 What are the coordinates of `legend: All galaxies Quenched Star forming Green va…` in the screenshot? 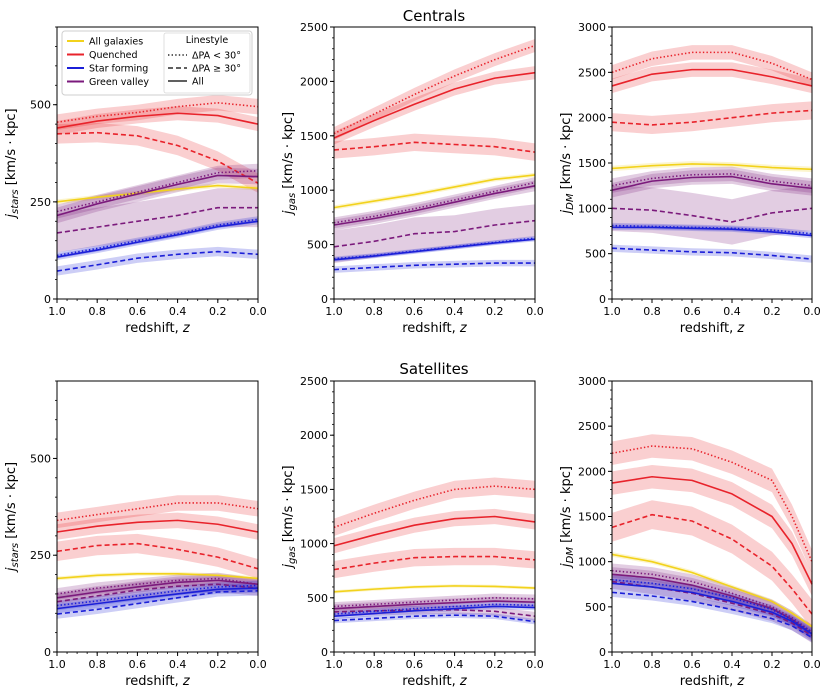 It's located at (157, 63).